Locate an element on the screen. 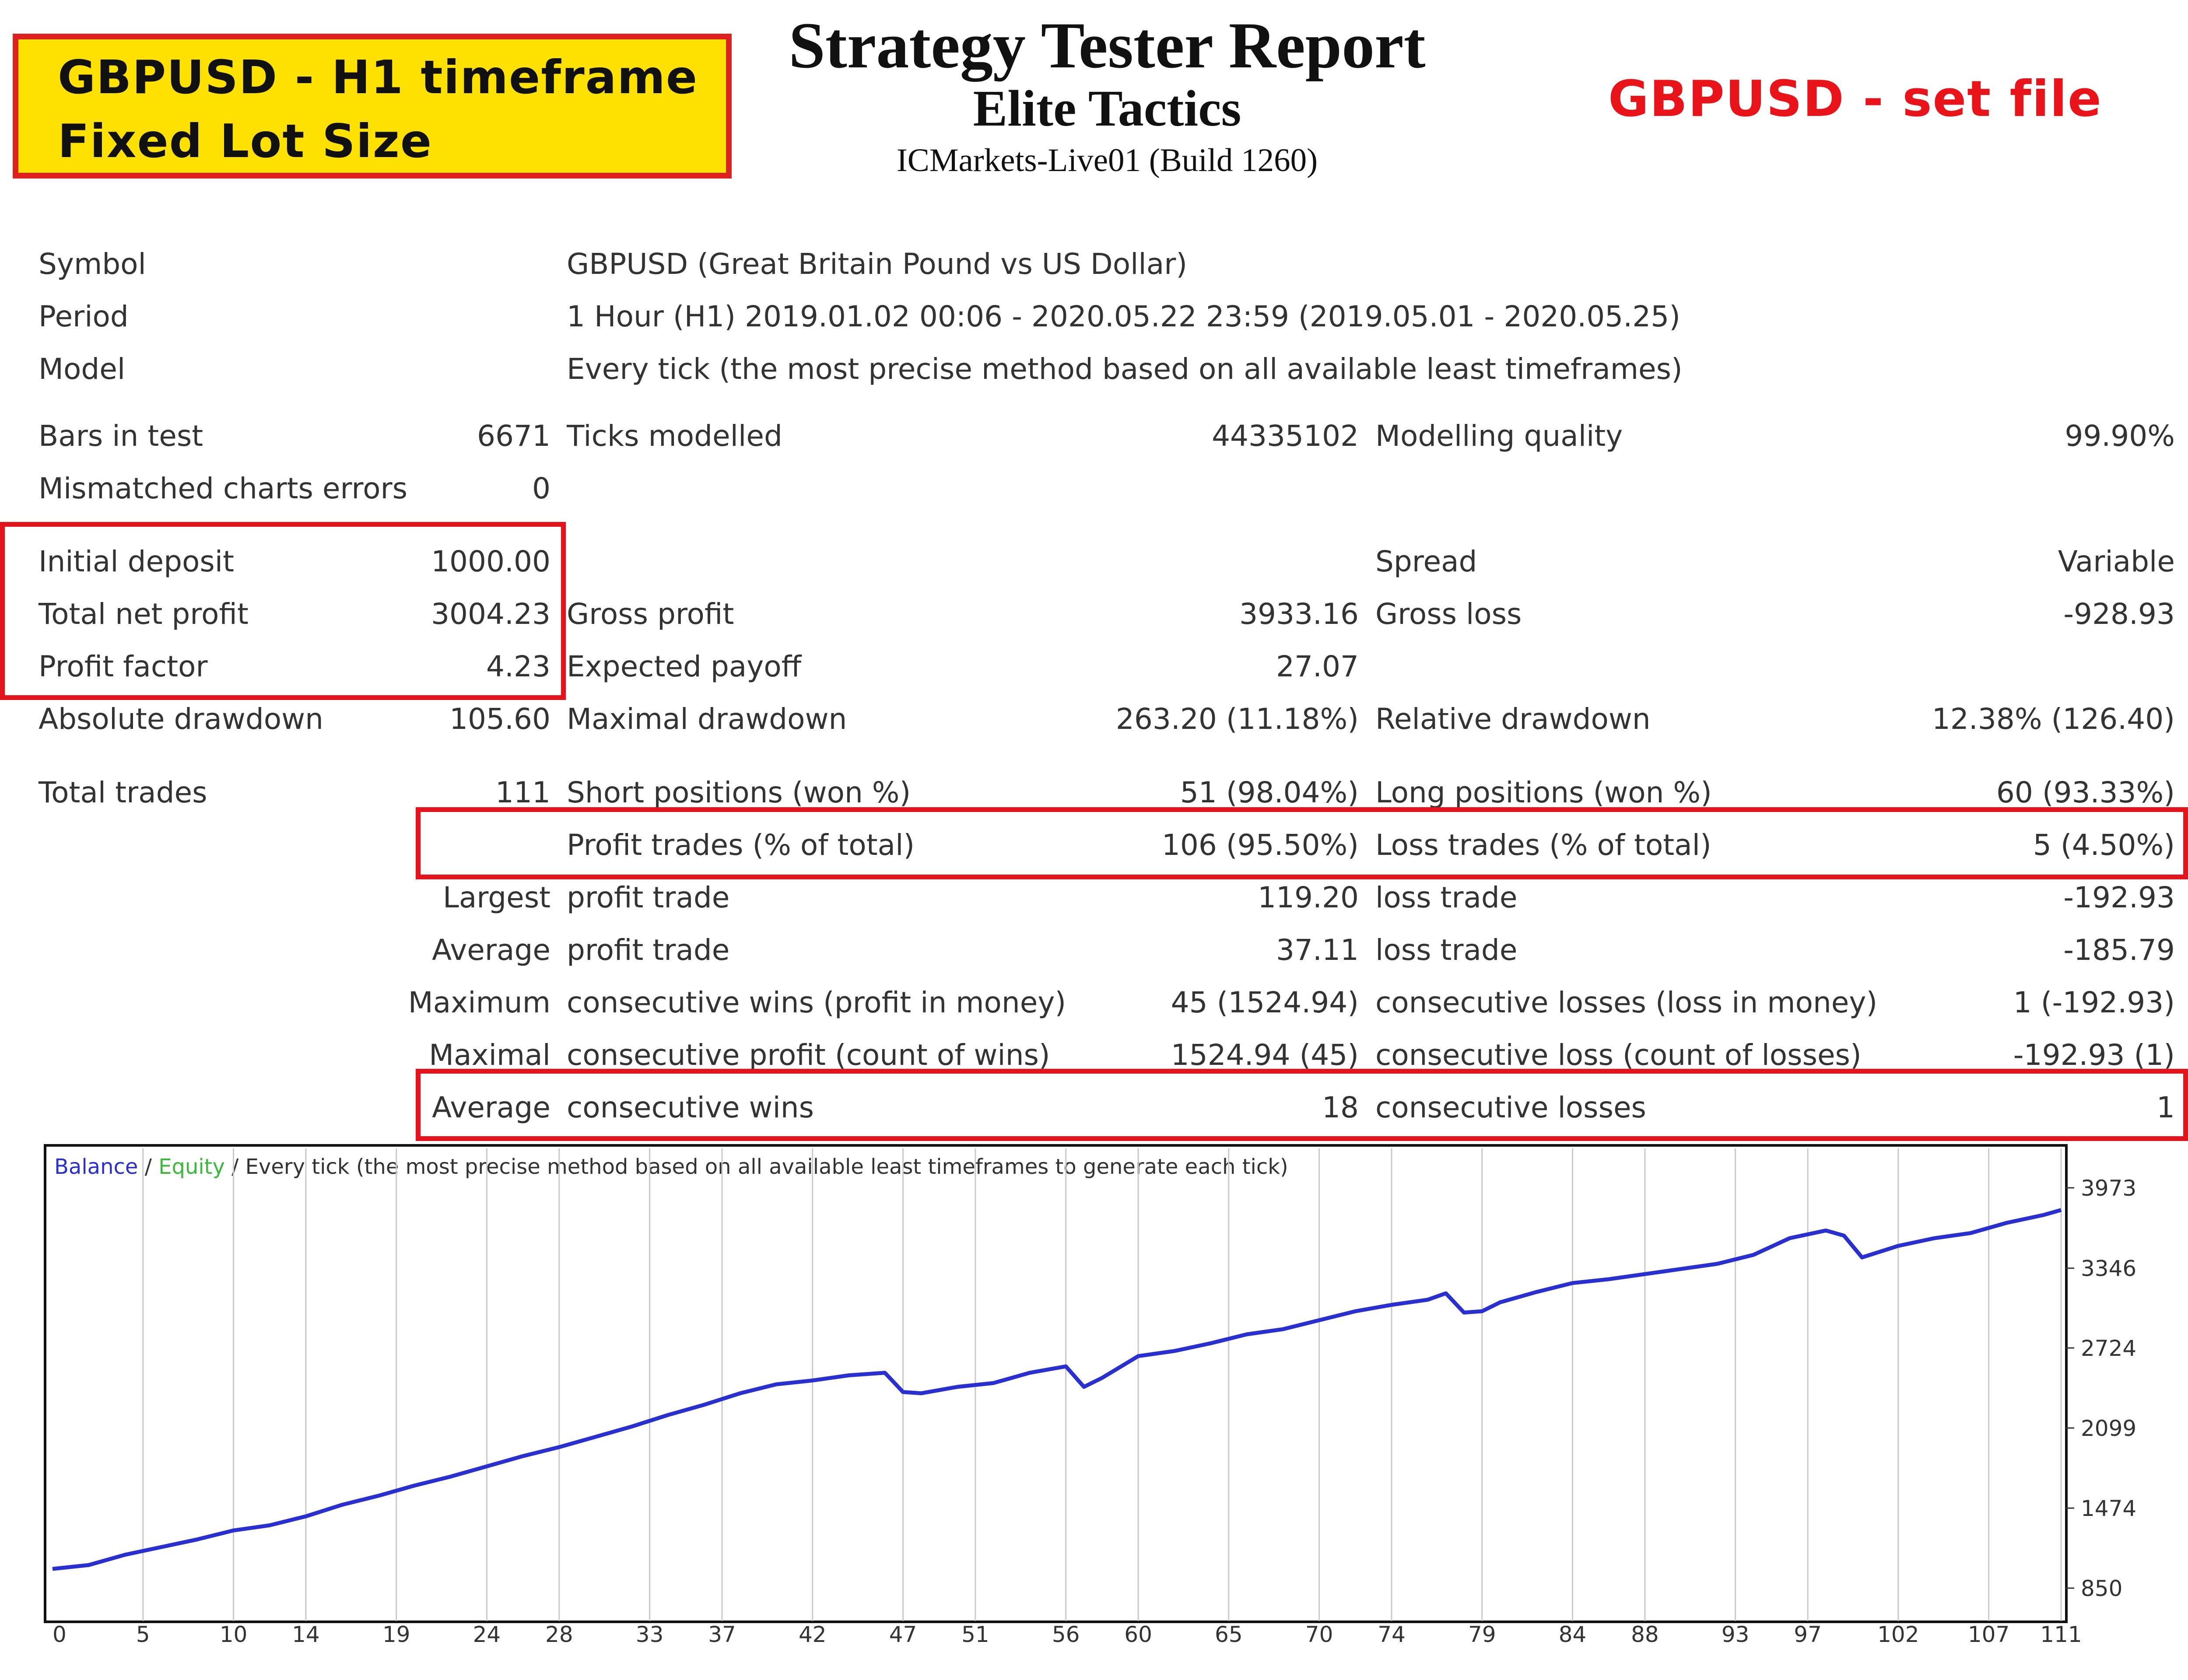 The height and width of the screenshot is (1680, 2188). netprofit-label: Total net profit is located at coordinates (144, 614).